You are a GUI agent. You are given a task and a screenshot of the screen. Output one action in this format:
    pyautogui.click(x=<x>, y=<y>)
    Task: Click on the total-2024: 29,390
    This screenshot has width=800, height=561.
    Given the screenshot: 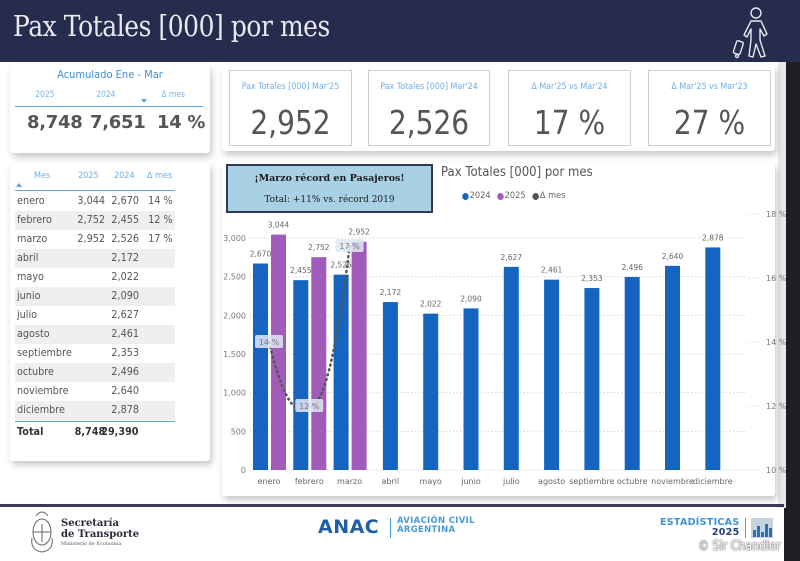 What is the action you would take?
    pyautogui.click(x=120, y=432)
    